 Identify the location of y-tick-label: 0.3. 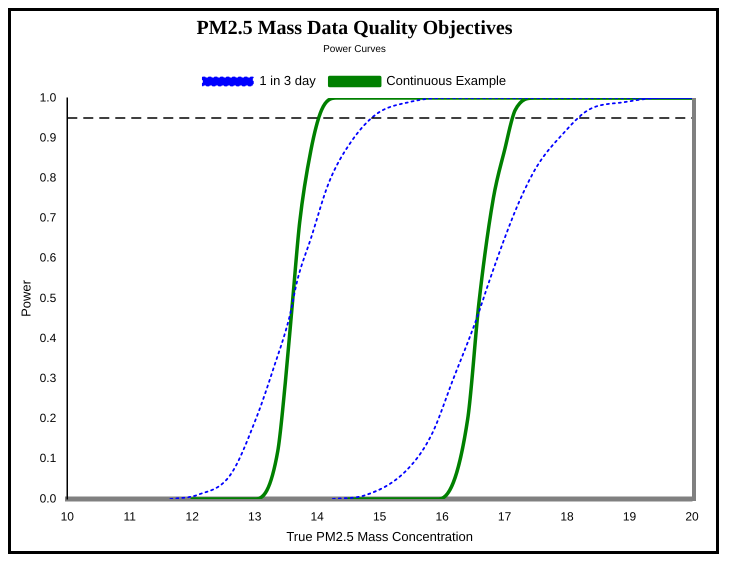
(48, 378).